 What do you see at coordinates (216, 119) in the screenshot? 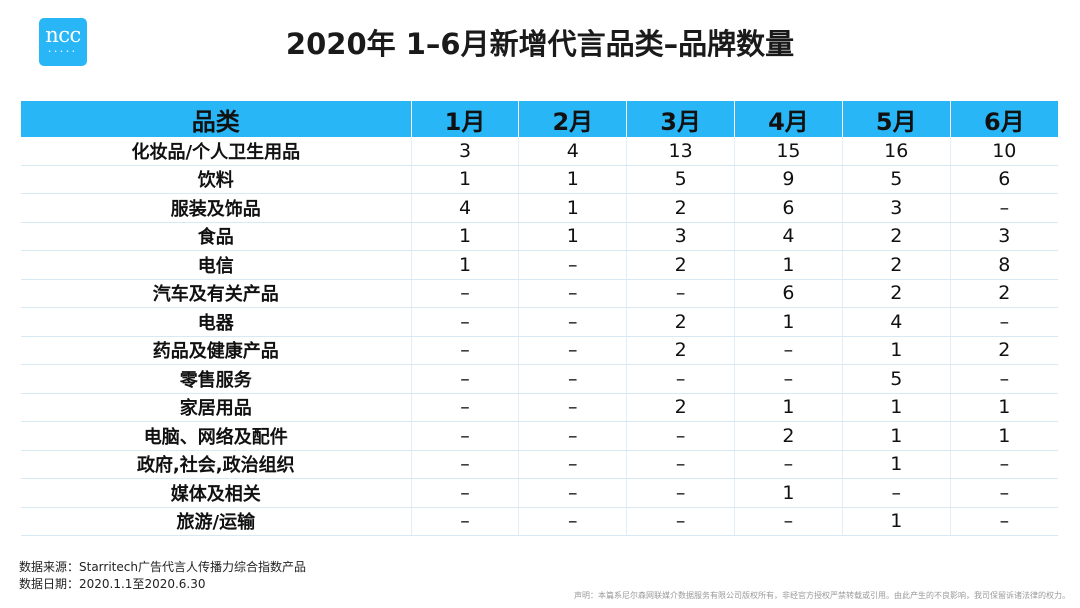
I see `header-category: 品类` at bounding box center [216, 119].